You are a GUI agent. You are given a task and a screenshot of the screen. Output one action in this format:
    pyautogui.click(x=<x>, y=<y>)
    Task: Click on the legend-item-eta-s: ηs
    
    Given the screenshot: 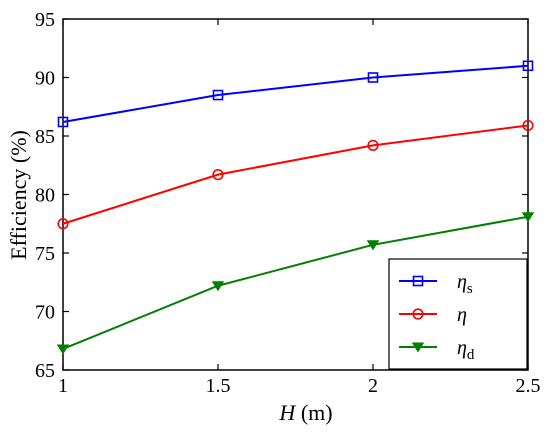 What is the action you would take?
    pyautogui.click(x=436, y=284)
    